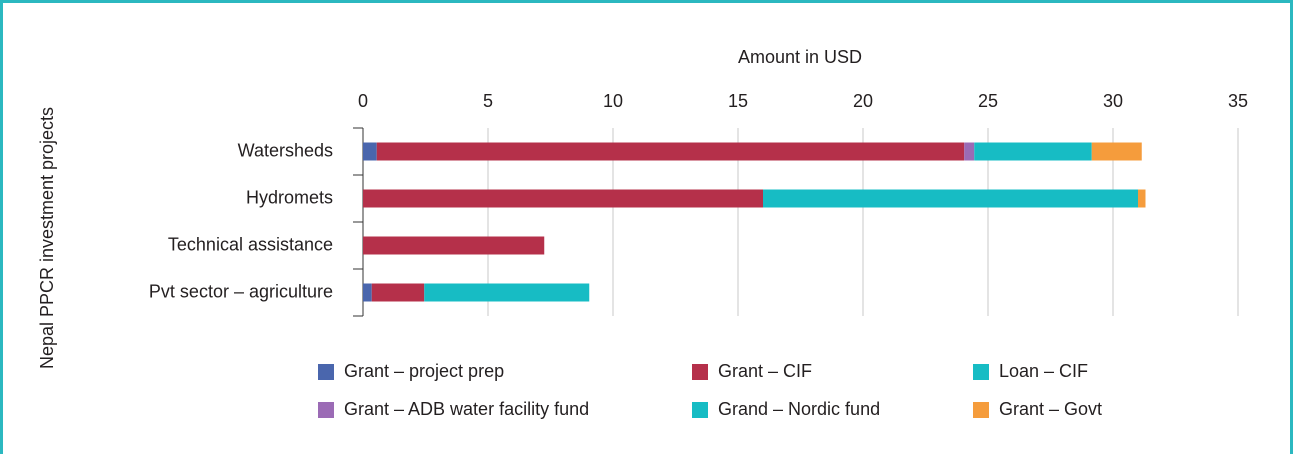  Describe the element at coordinates (250, 244) in the screenshot. I see `y-tick-label: Technical assistance` at that location.